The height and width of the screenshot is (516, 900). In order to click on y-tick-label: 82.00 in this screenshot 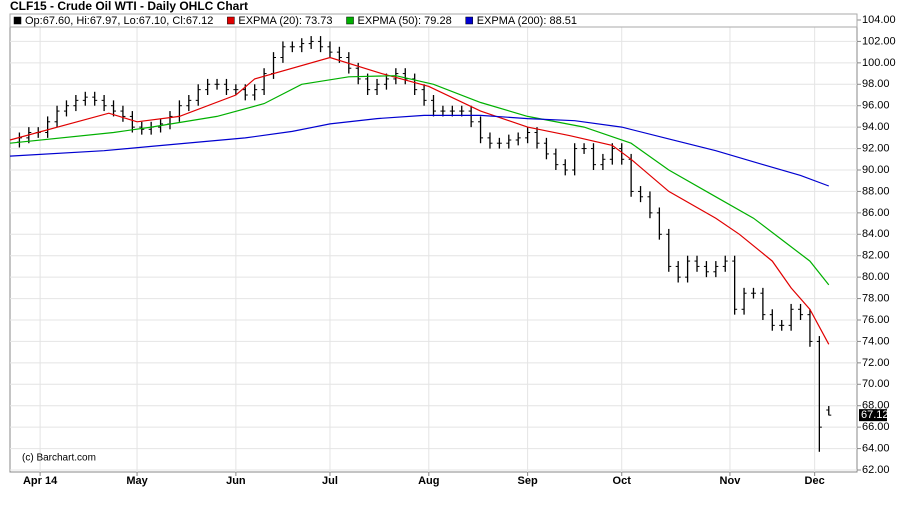, I will do `click(876, 256)`.